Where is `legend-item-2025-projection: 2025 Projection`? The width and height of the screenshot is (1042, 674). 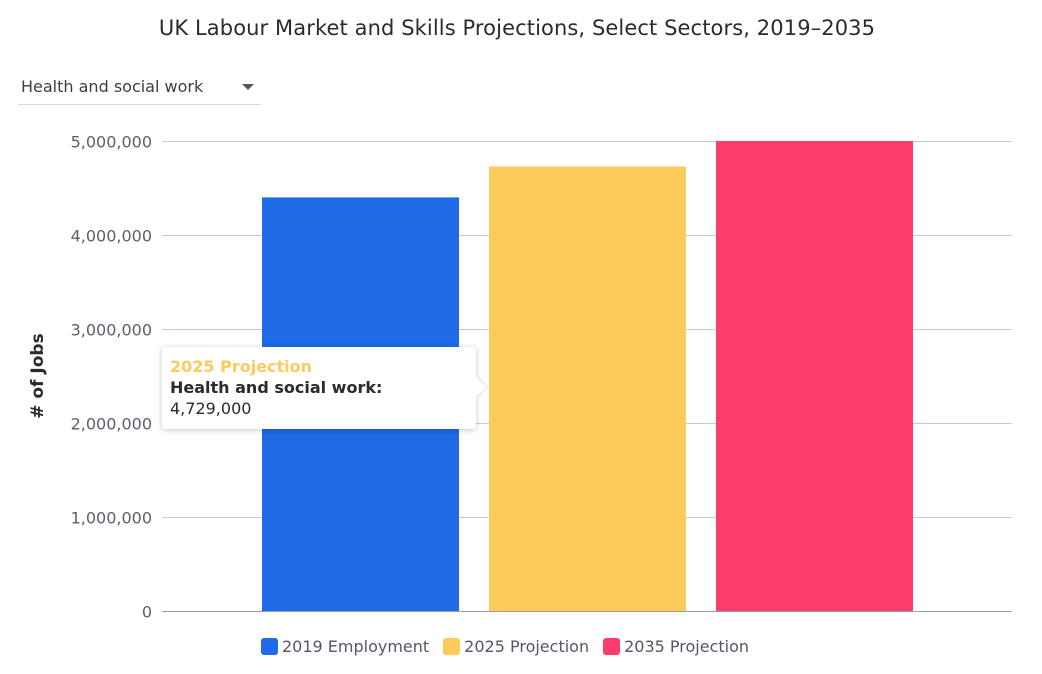 legend-item-2025-projection: 2025 Projection is located at coordinates (516, 646).